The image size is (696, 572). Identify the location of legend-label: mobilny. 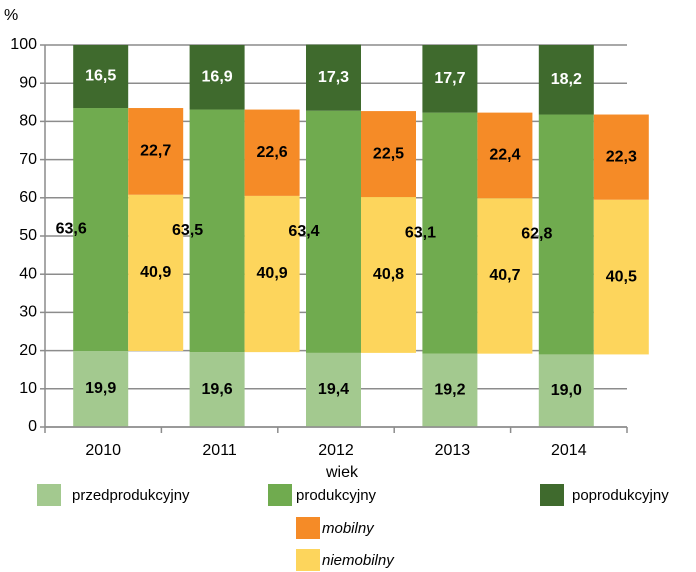
(348, 528).